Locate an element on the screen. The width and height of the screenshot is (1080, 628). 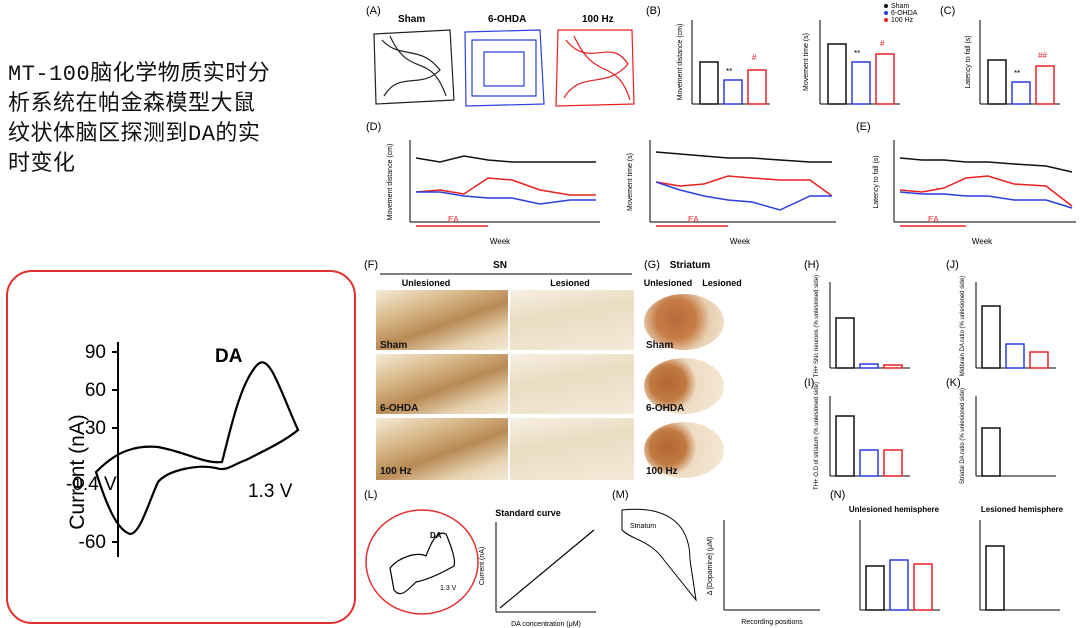
panel-label: (H) is located at coordinates (811, 265).